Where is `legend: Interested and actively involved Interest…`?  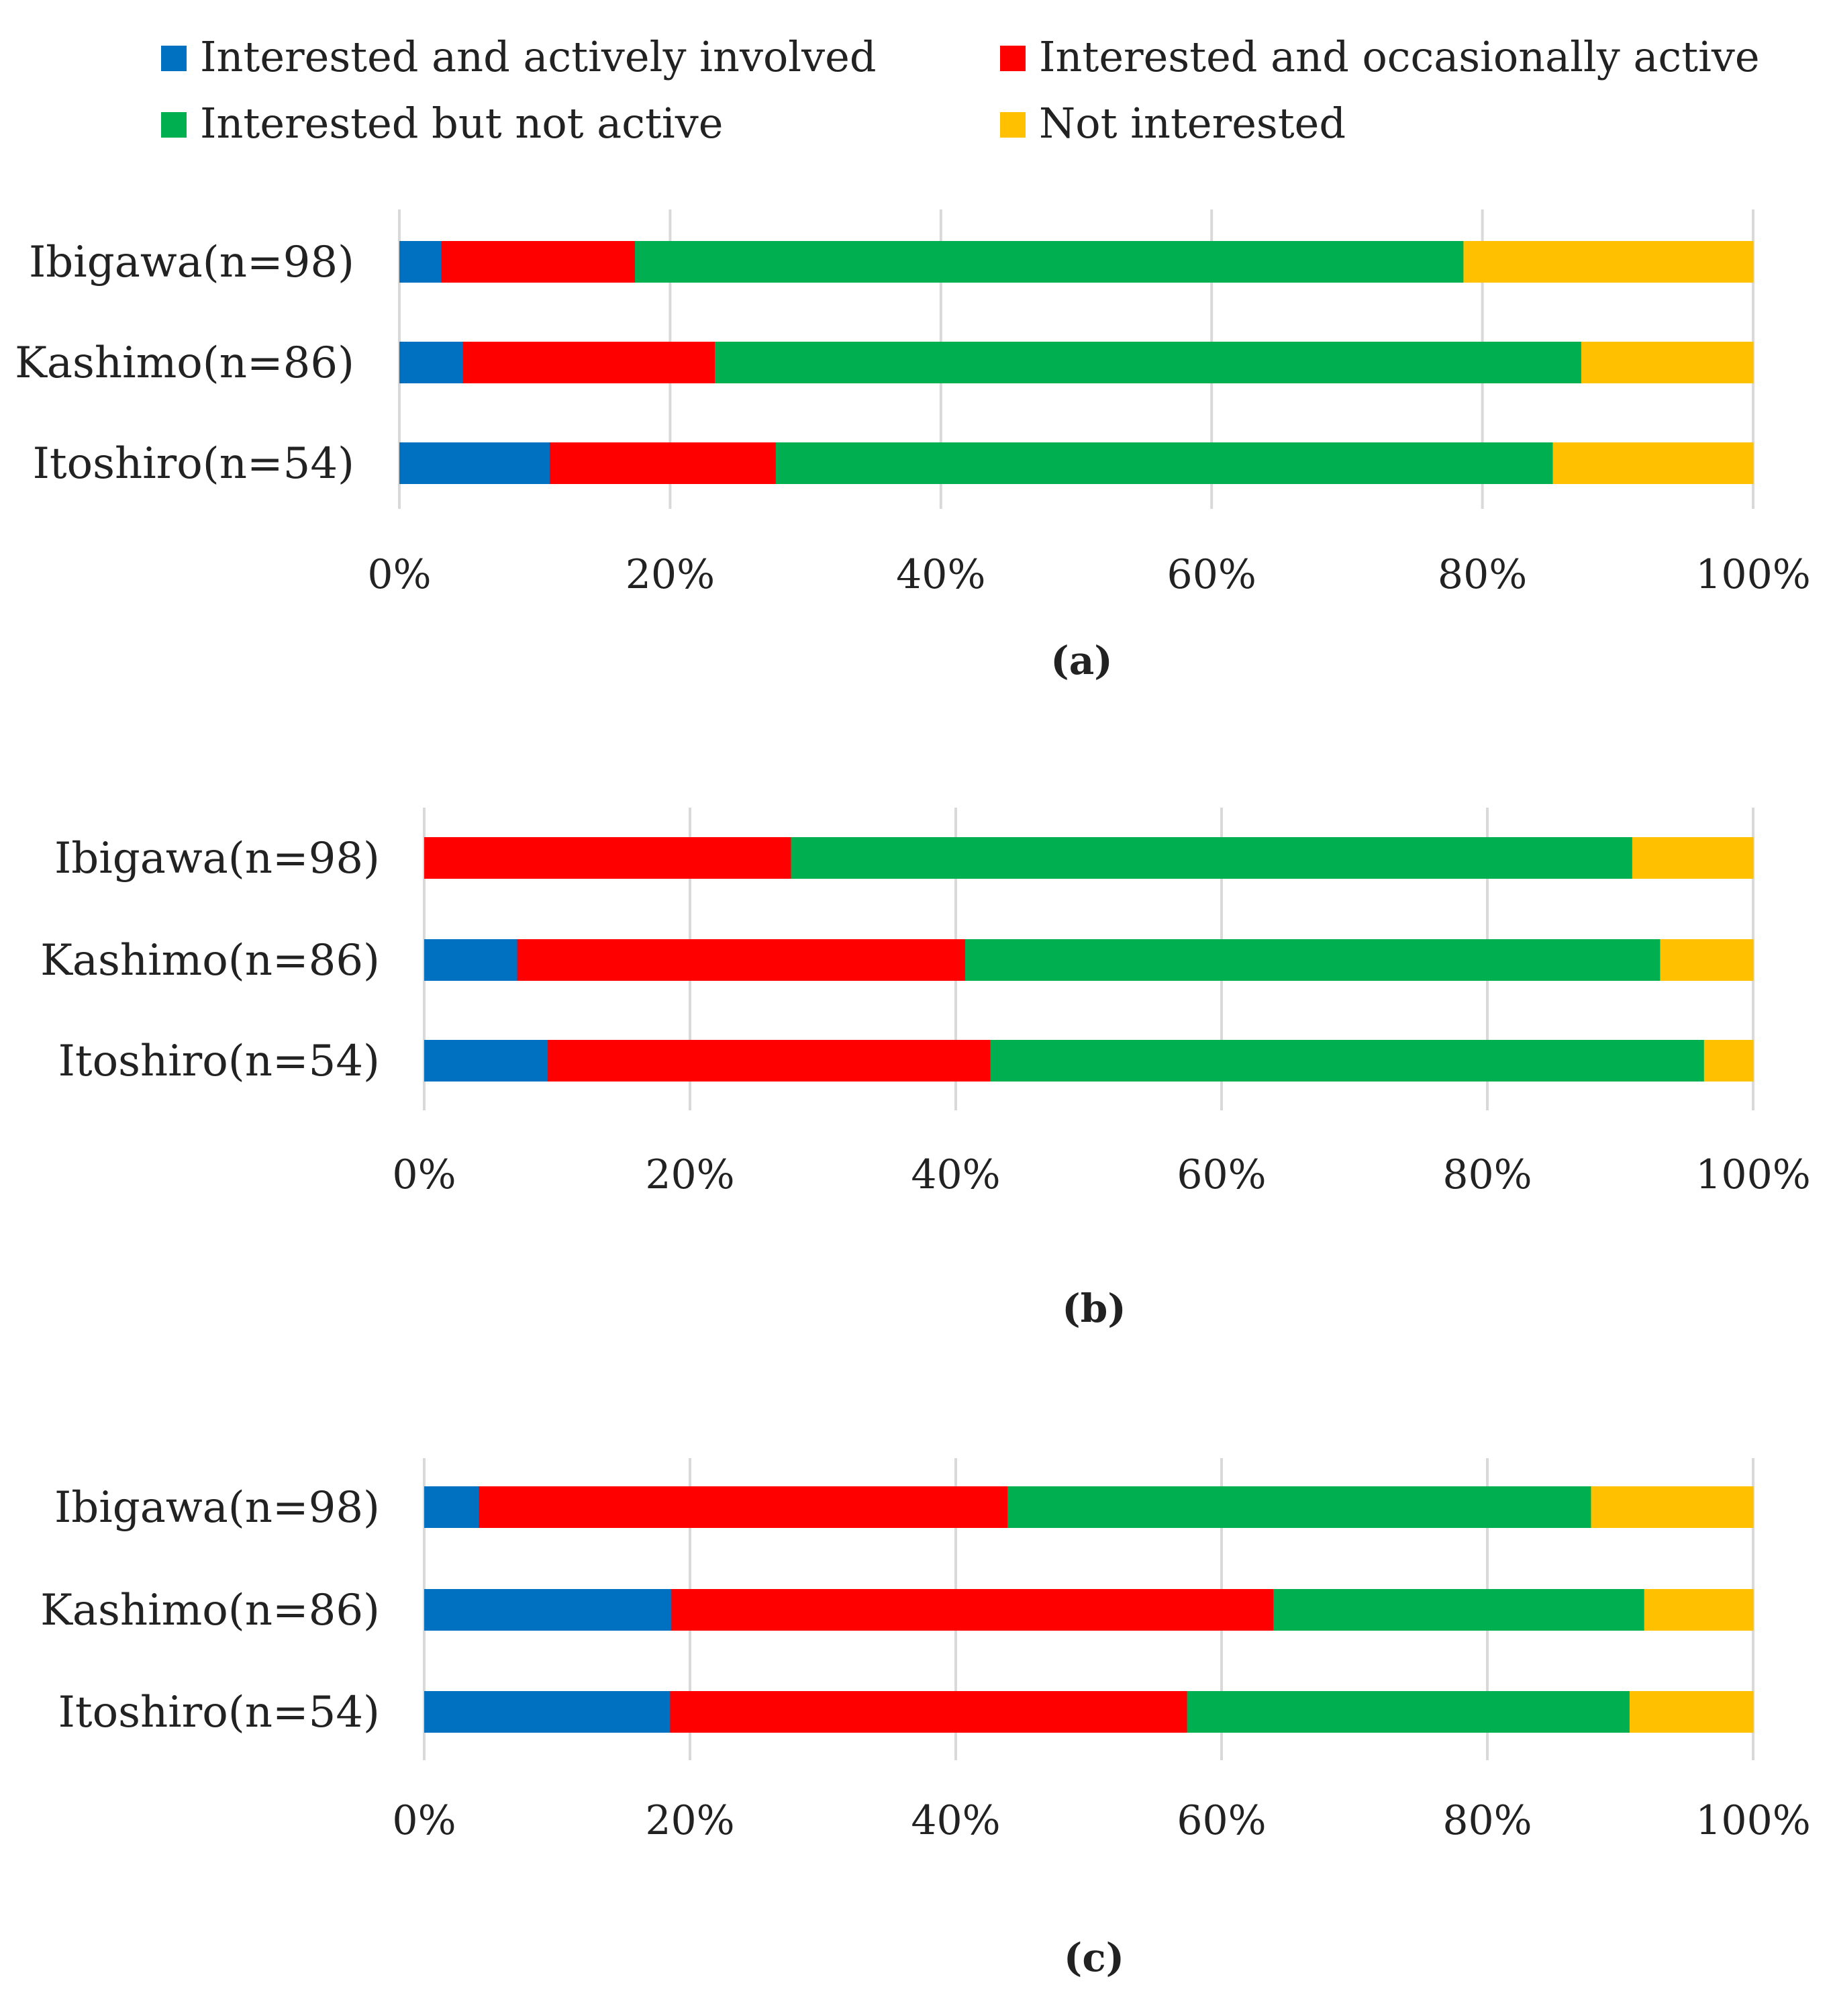 legend: Interested and actively involved Interest… is located at coordinates (960, 90).